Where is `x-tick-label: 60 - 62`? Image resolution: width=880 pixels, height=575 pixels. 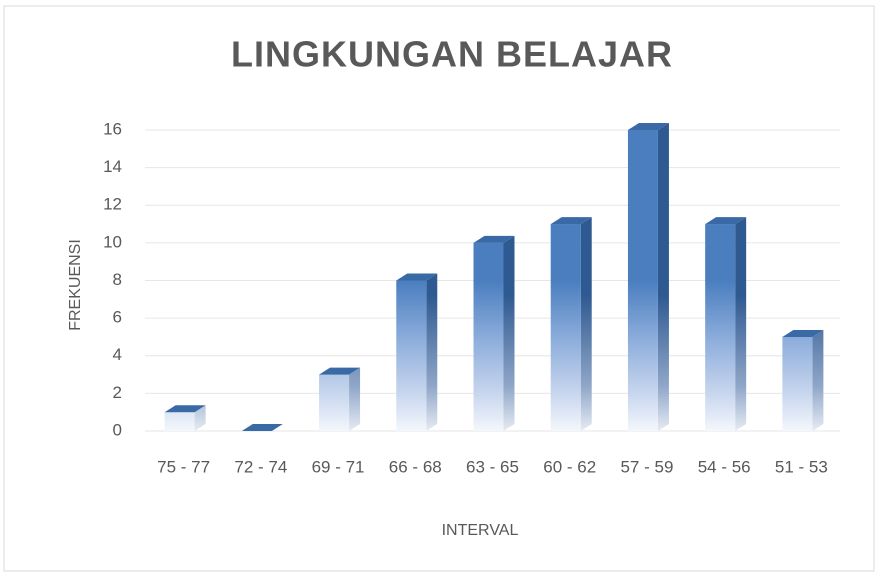
x-tick-label: 60 - 62 is located at coordinates (569, 466).